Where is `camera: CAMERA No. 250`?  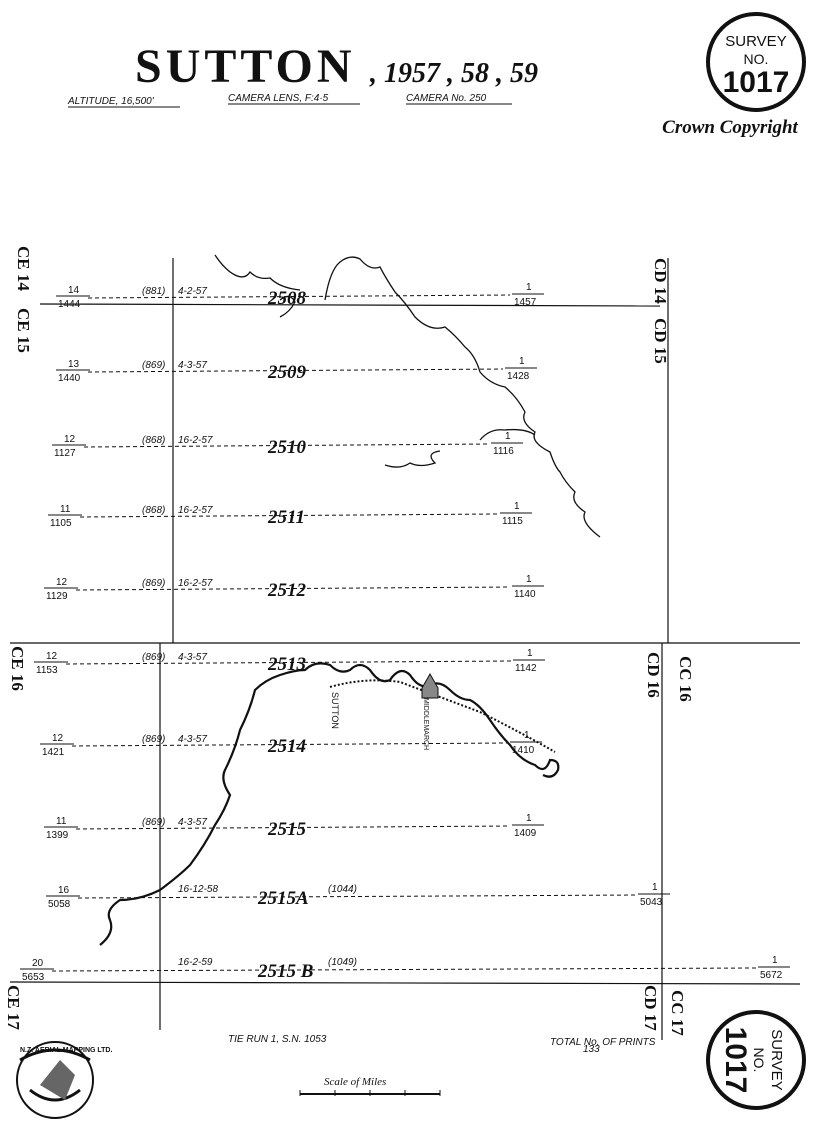
camera: CAMERA No. 250 is located at coordinates (446, 98).